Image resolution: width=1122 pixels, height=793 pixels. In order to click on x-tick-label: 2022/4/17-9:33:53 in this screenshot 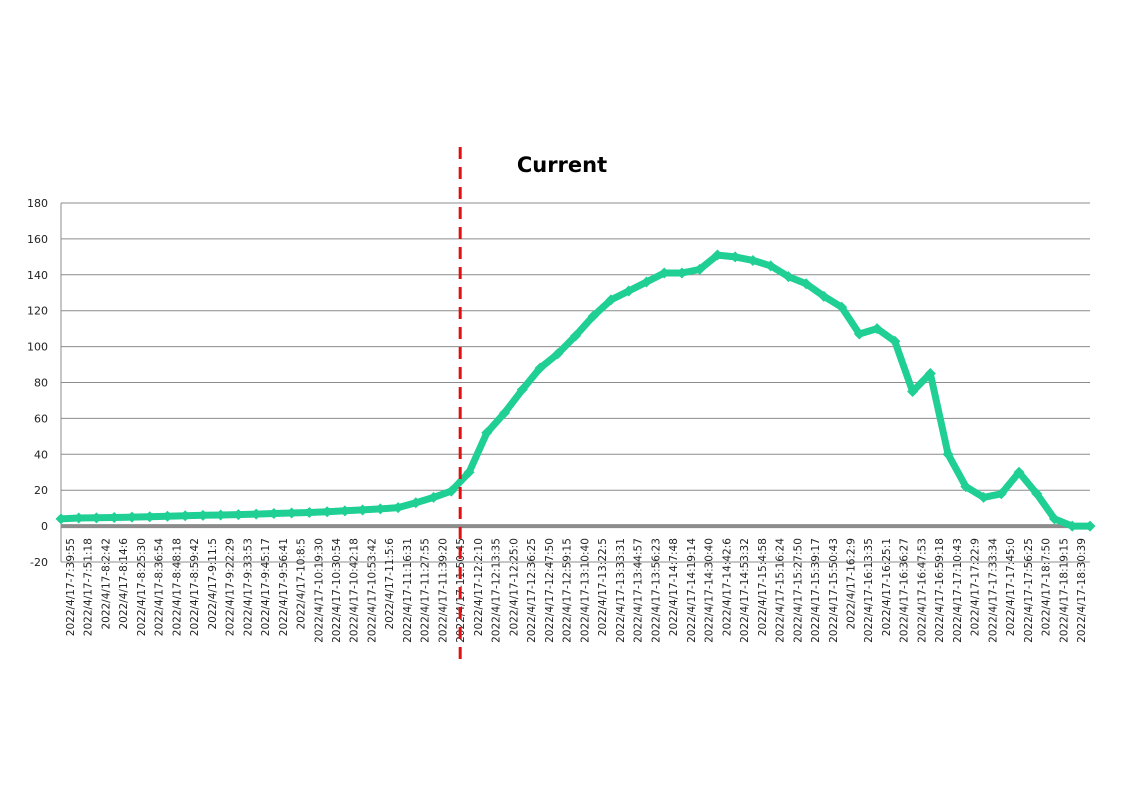, I will do `click(248, 587)`.